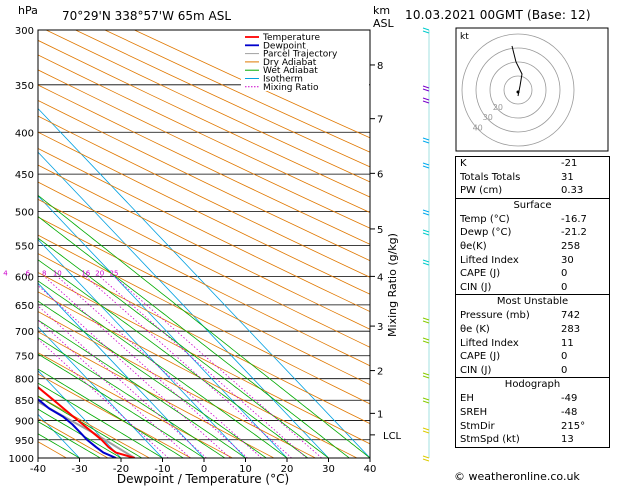  I want to click on profile-lines, so click(87, 421).